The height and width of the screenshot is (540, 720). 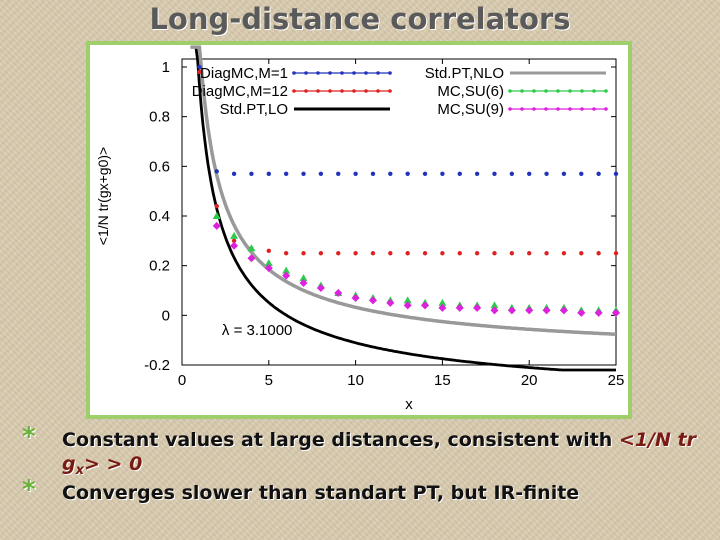 What do you see at coordinates (409, 404) in the screenshot?
I see `x-axis-label: x` at bounding box center [409, 404].